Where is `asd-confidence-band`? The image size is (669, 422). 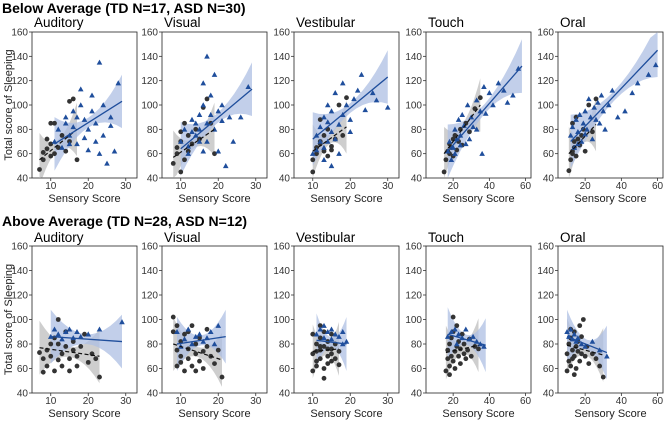 asd-confidence-band is located at coordinates (614, 100).